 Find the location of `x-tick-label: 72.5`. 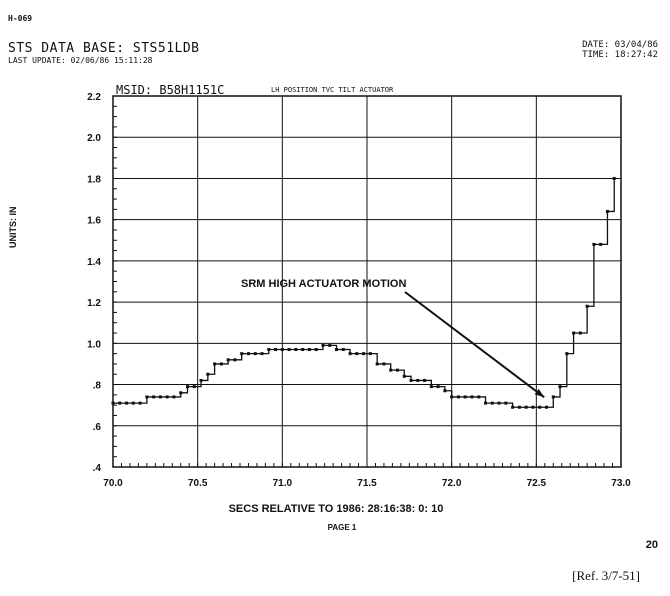

x-tick-label: 72.5 is located at coordinates (537, 483).